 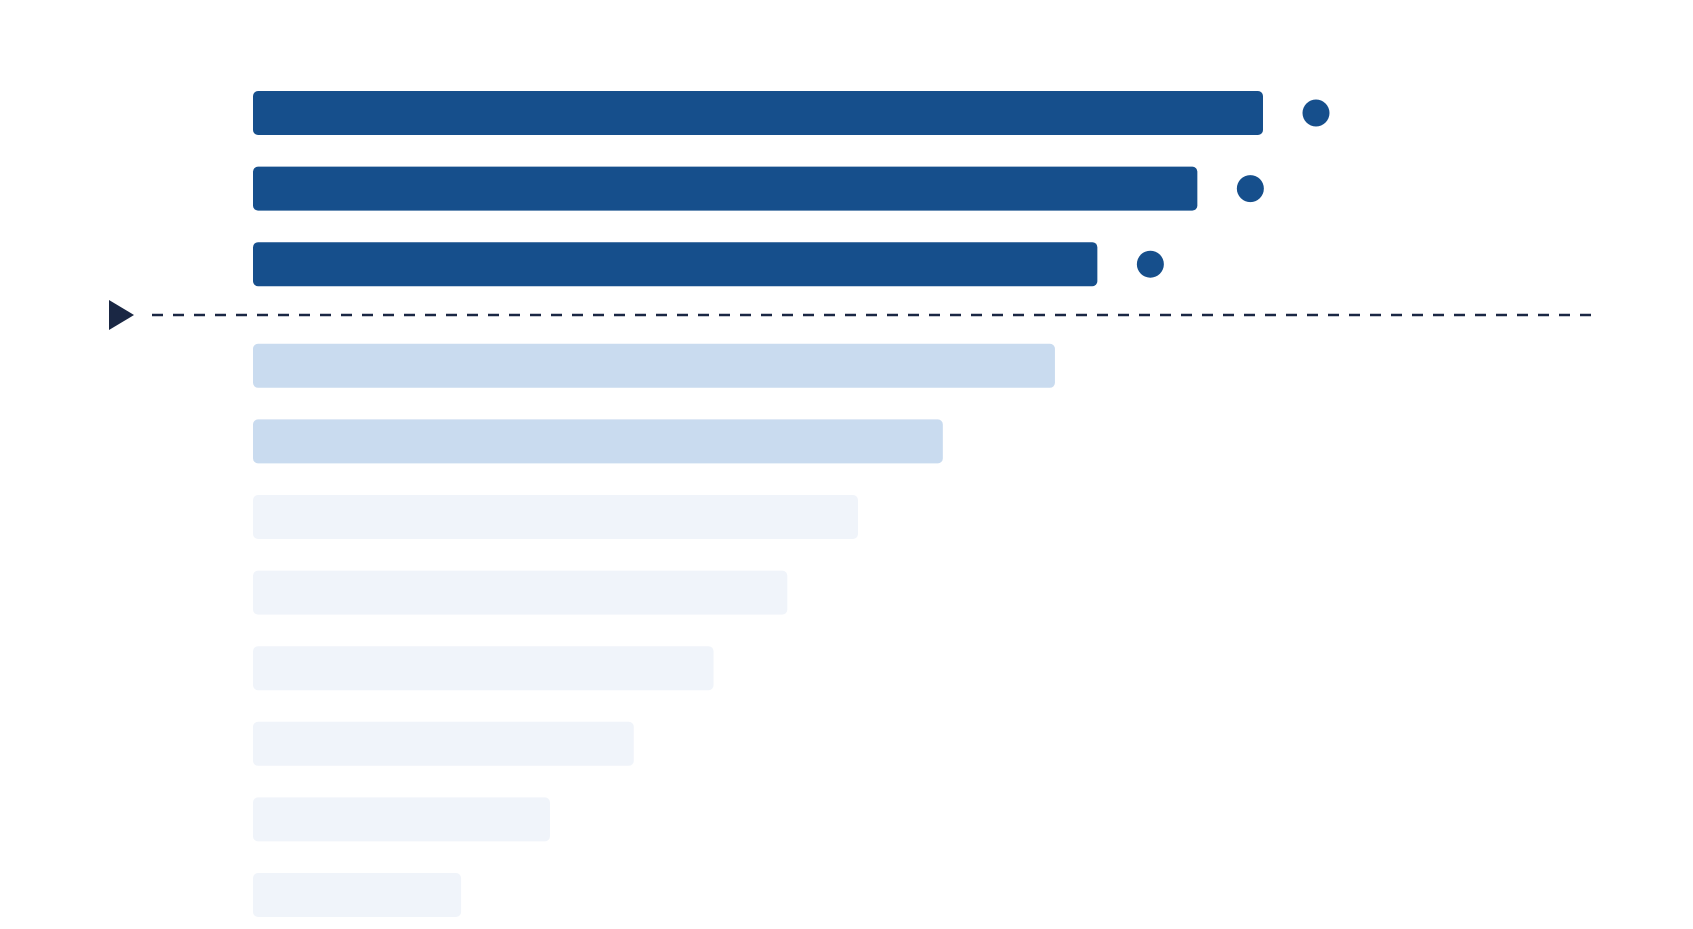 What do you see at coordinates (1233, 188) in the screenshot?
I see `dots-layer` at bounding box center [1233, 188].